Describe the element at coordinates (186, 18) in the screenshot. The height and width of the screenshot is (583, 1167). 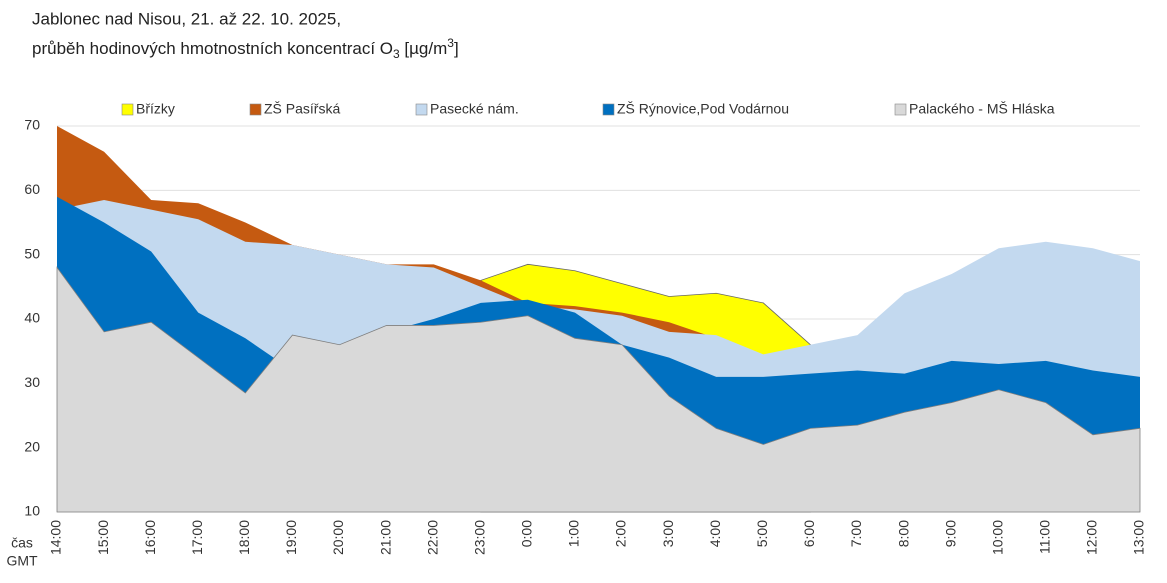
I see `chart-title: Jablonec nad Nisou, 21. až 22. 10. 2025,` at that location.